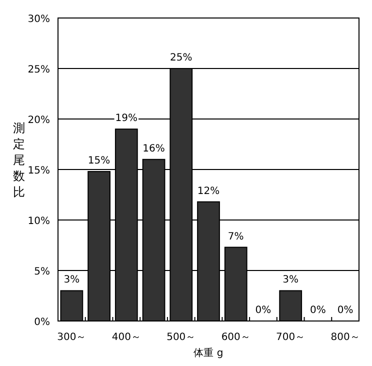 This screenshot has height=366, width=372. Describe the element at coordinates (39, 221) in the screenshot. I see `y-tick-label: 10%` at that location.